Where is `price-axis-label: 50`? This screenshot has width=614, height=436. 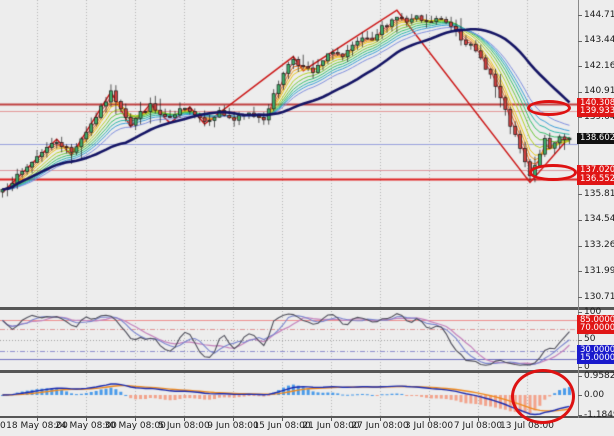
price-axis-label: 50 is located at coordinates (590, 339).